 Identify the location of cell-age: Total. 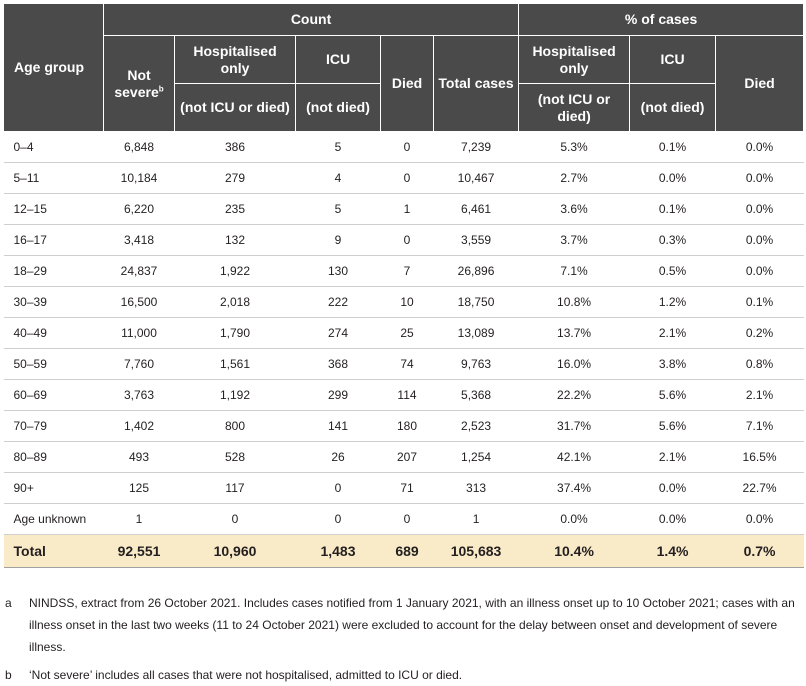
(53, 551).